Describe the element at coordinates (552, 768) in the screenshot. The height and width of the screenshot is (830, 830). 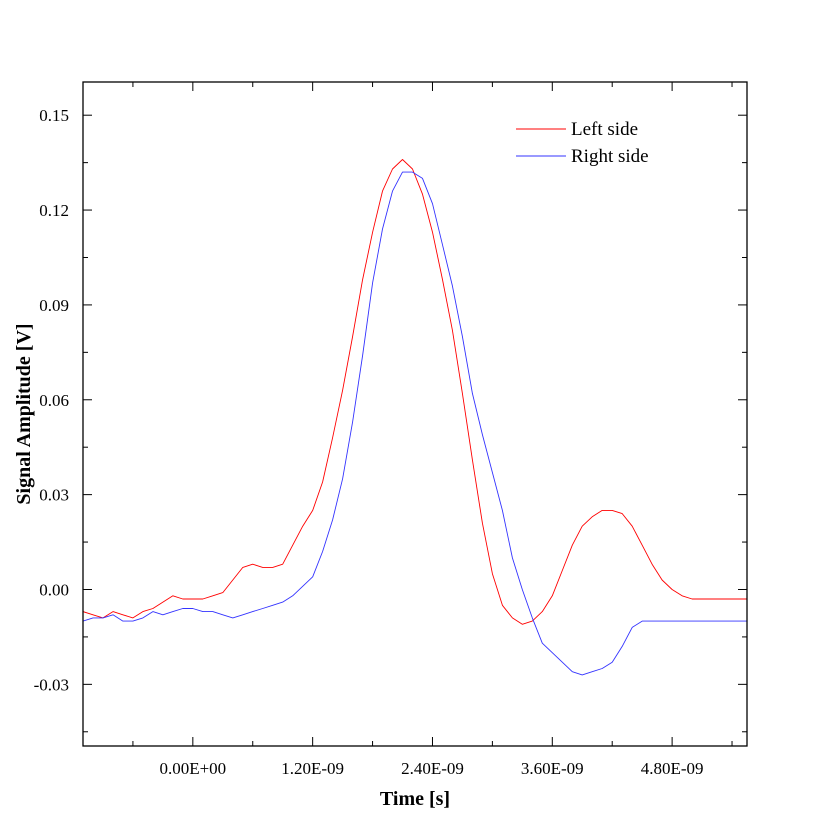
I see `x-tick-label: 3.60E-09` at that location.